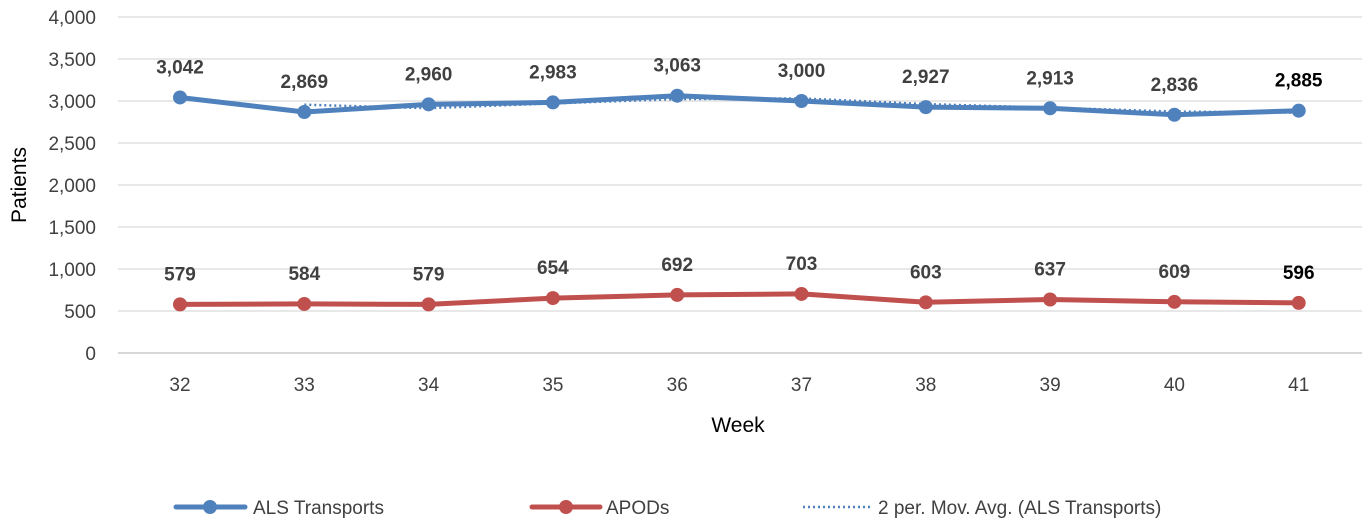 This screenshot has height=523, width=1362. What do you see at coordinates (72, 228) in the screenshot?
I see `y-tick-label: 1,500` at bounding box center [72, 228].